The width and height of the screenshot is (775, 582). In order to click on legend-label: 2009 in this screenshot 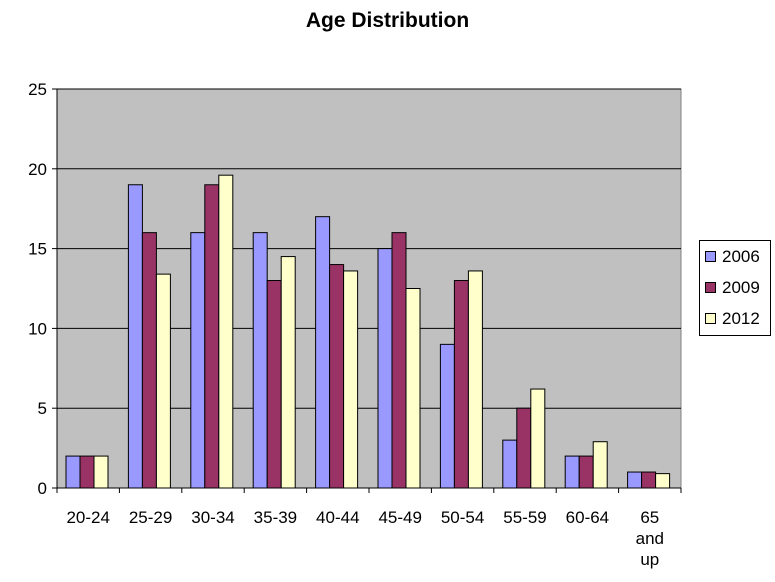, I will do `click(741, 287)`.